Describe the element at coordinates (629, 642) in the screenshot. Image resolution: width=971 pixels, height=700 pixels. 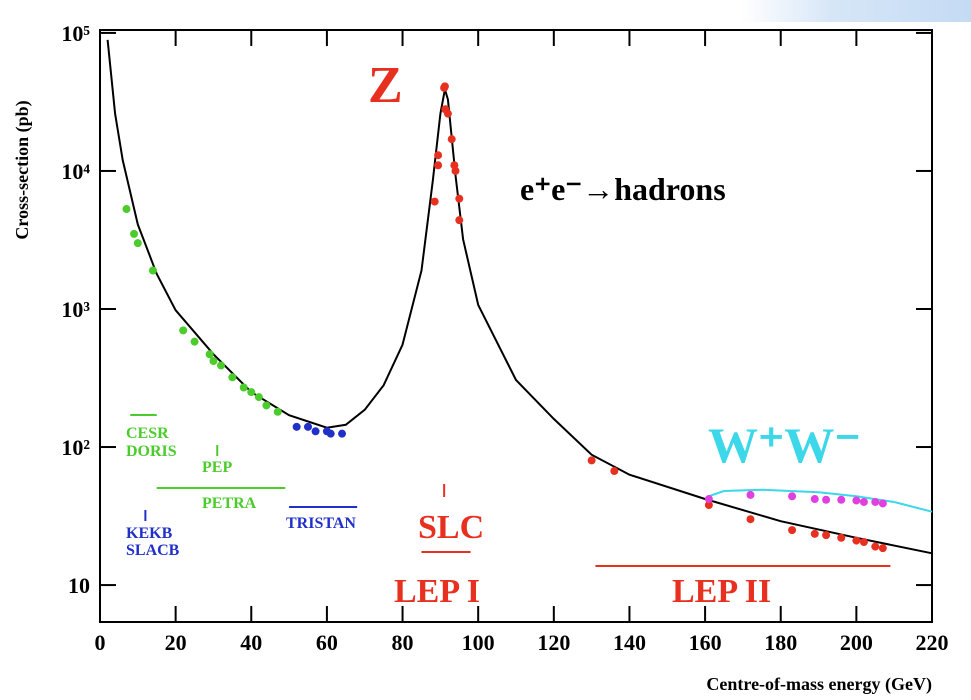
I see `x-tick-label: 140` at that location.